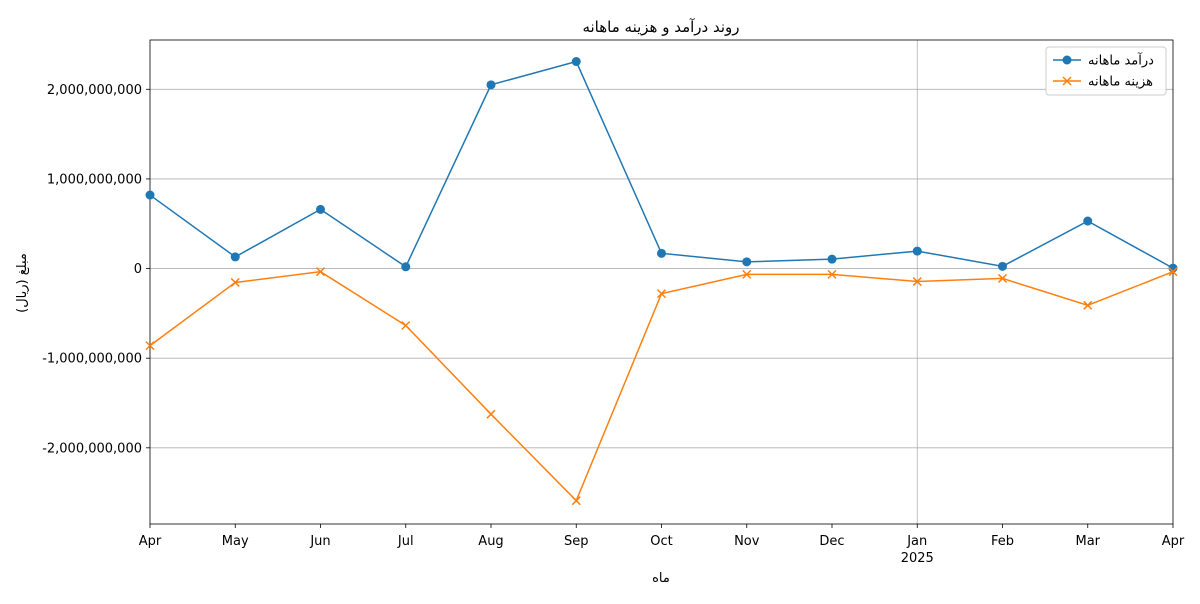 Image resolution: width=1200 pixels, height=604 pixels. What do you see at coordinates (831, 541) in the screenshot?
I see `x-tick-label: Dec` at bounding box center [831, 541].